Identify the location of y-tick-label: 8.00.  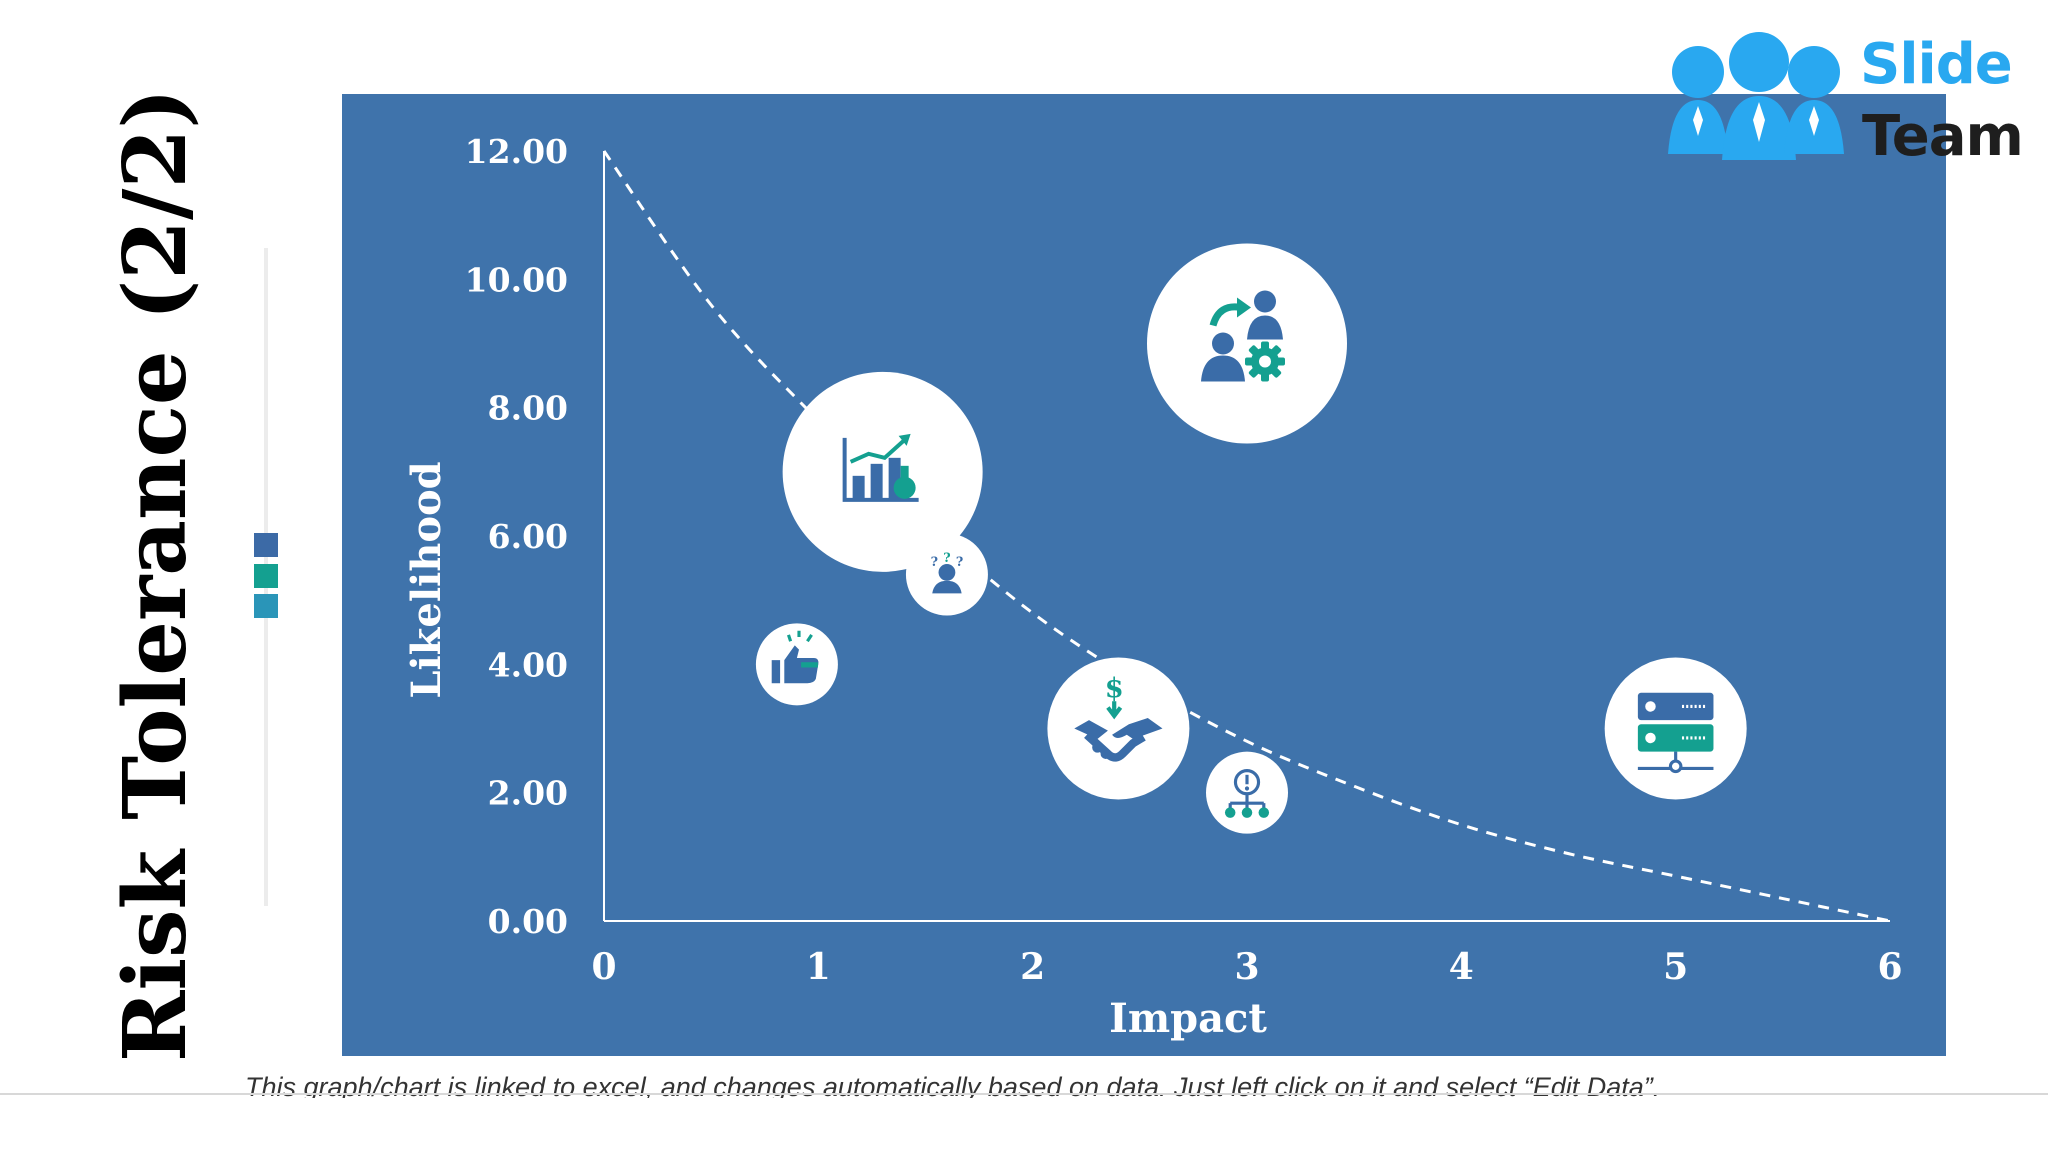
(528, 408).